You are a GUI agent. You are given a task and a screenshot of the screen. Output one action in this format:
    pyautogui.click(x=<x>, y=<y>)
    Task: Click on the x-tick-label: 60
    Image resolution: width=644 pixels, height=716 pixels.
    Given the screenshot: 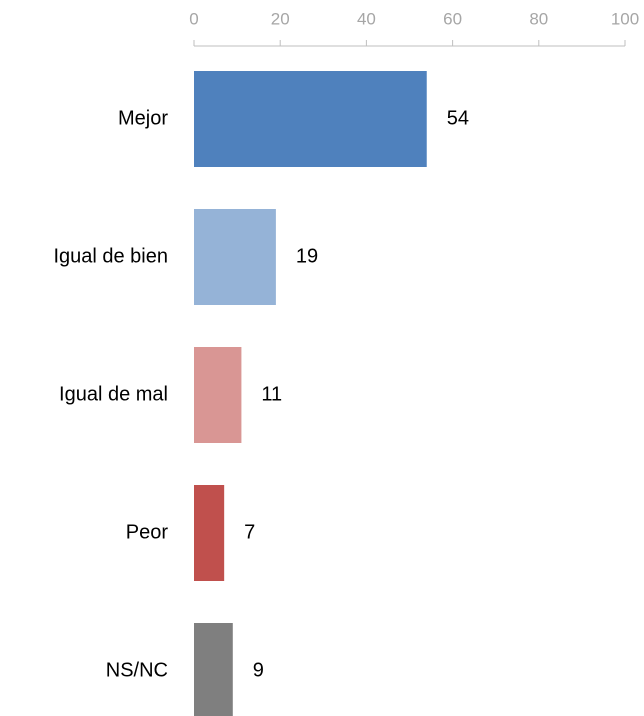 What is the action you would take?
    pyautogui.click(x=452, y=18)
    